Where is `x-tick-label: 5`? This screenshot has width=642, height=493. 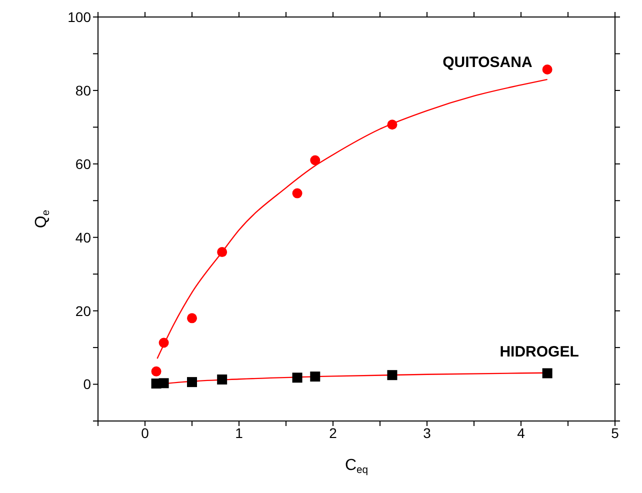 x-tick-label: 5 is located at coordinates (615, 432).